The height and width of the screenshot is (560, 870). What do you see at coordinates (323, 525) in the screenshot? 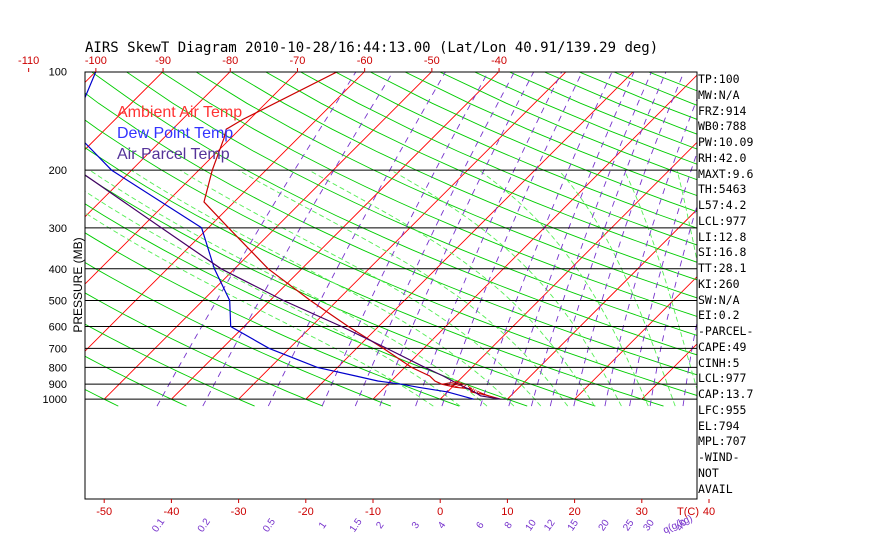
I see `mixing-ratio-tick-label: 1` at bounding box center [323, 525].